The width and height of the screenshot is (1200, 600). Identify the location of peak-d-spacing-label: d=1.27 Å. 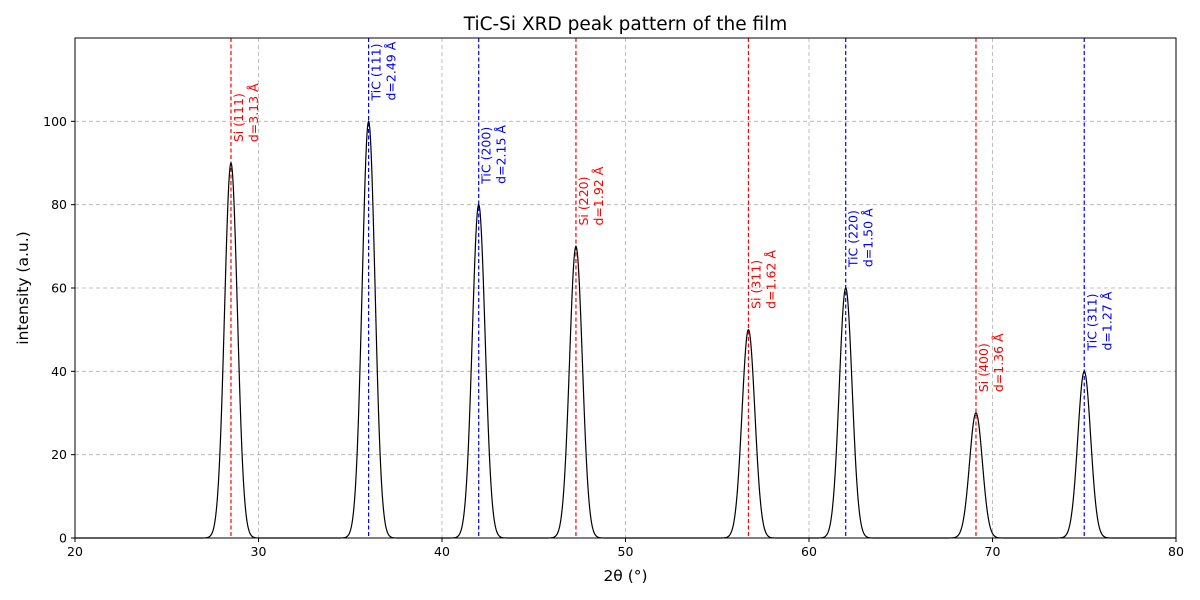
(1106, 320).